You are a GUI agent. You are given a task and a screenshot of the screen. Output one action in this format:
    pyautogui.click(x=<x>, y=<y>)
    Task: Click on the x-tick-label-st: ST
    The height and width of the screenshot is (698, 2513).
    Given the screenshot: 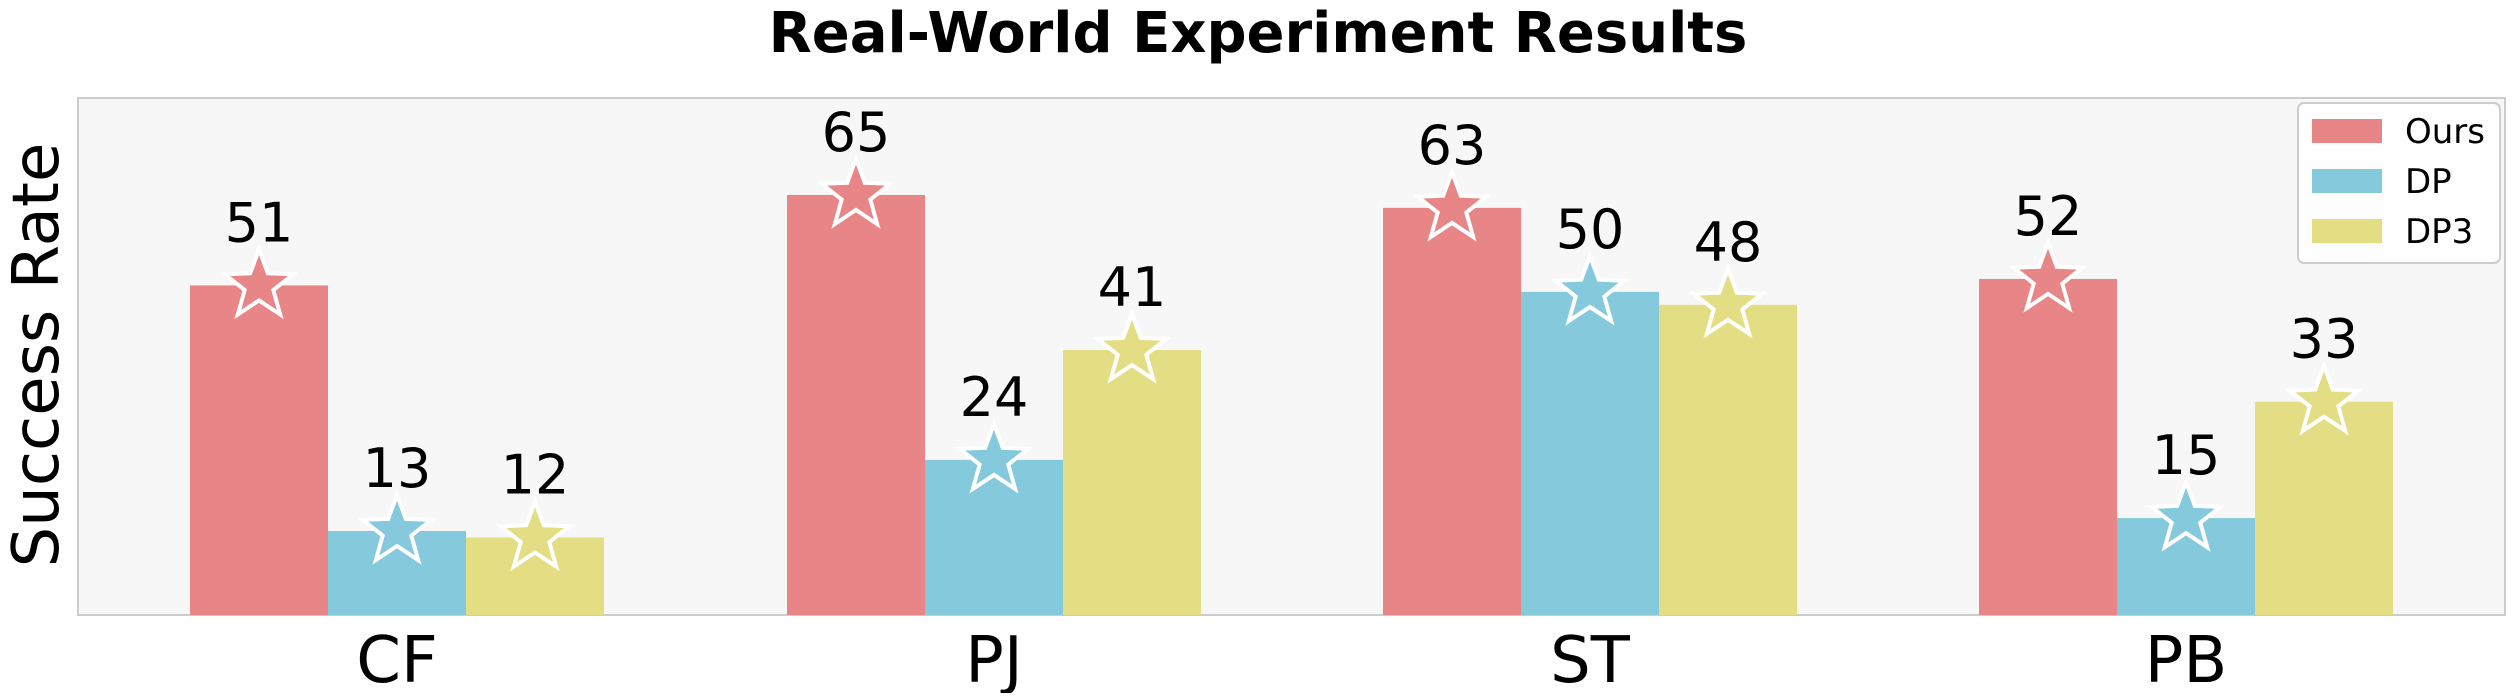 What is the action you would take?
    pyautogui.click(x=1590, y=658)
    